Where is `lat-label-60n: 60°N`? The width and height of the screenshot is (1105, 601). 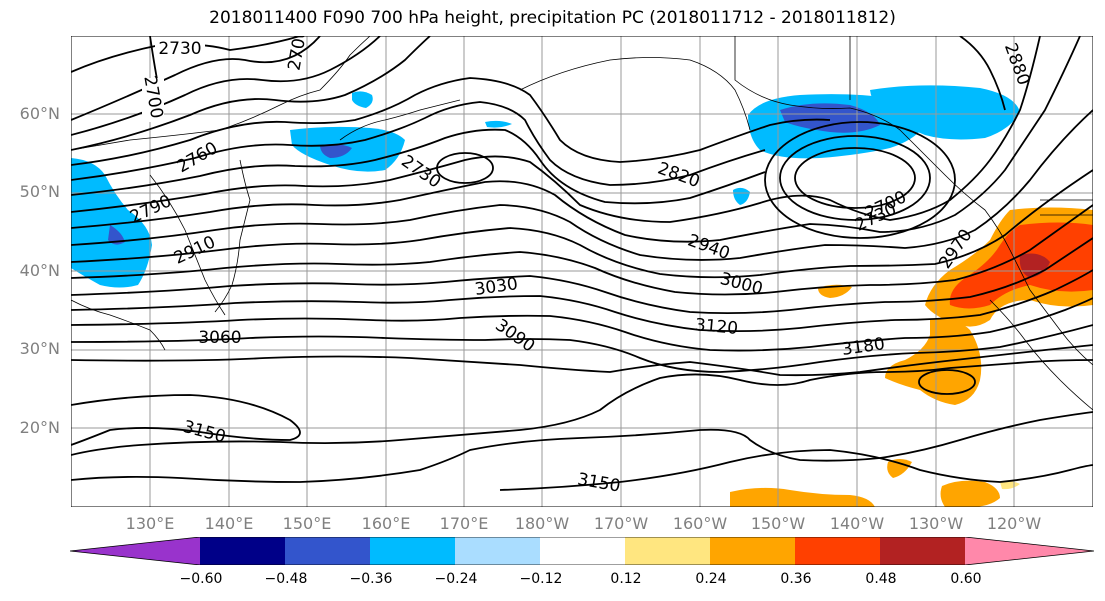 lat-label-60n: 60°N is located at coordinates (39, 113).